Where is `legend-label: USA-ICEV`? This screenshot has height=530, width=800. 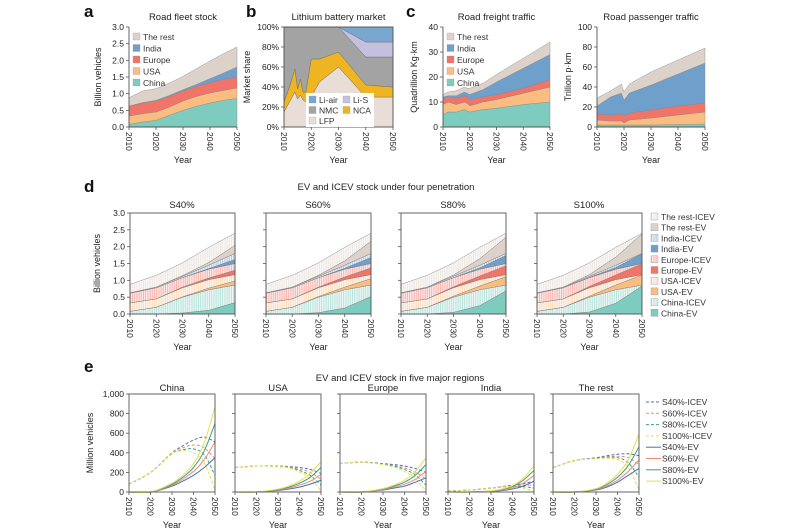 legend-label: USA-ICEV is located at coordinates (681, 281).